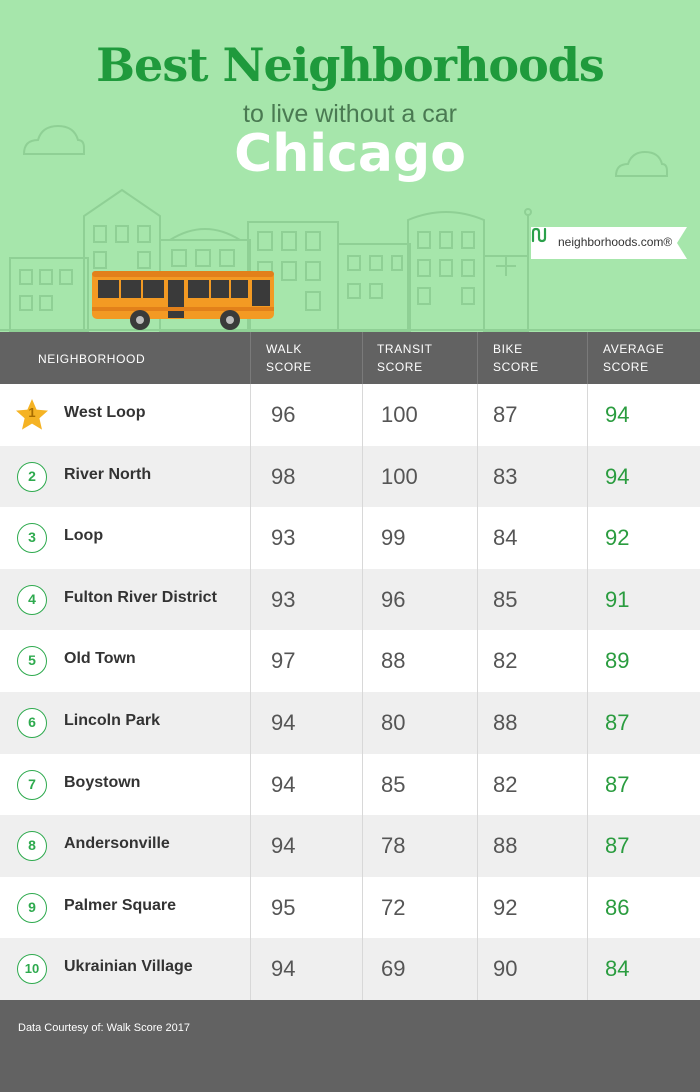  What do you see at coordinates (505, 661) in the screenshot?
I see `bike-score-value: 82` at bounding box center [505, 661].